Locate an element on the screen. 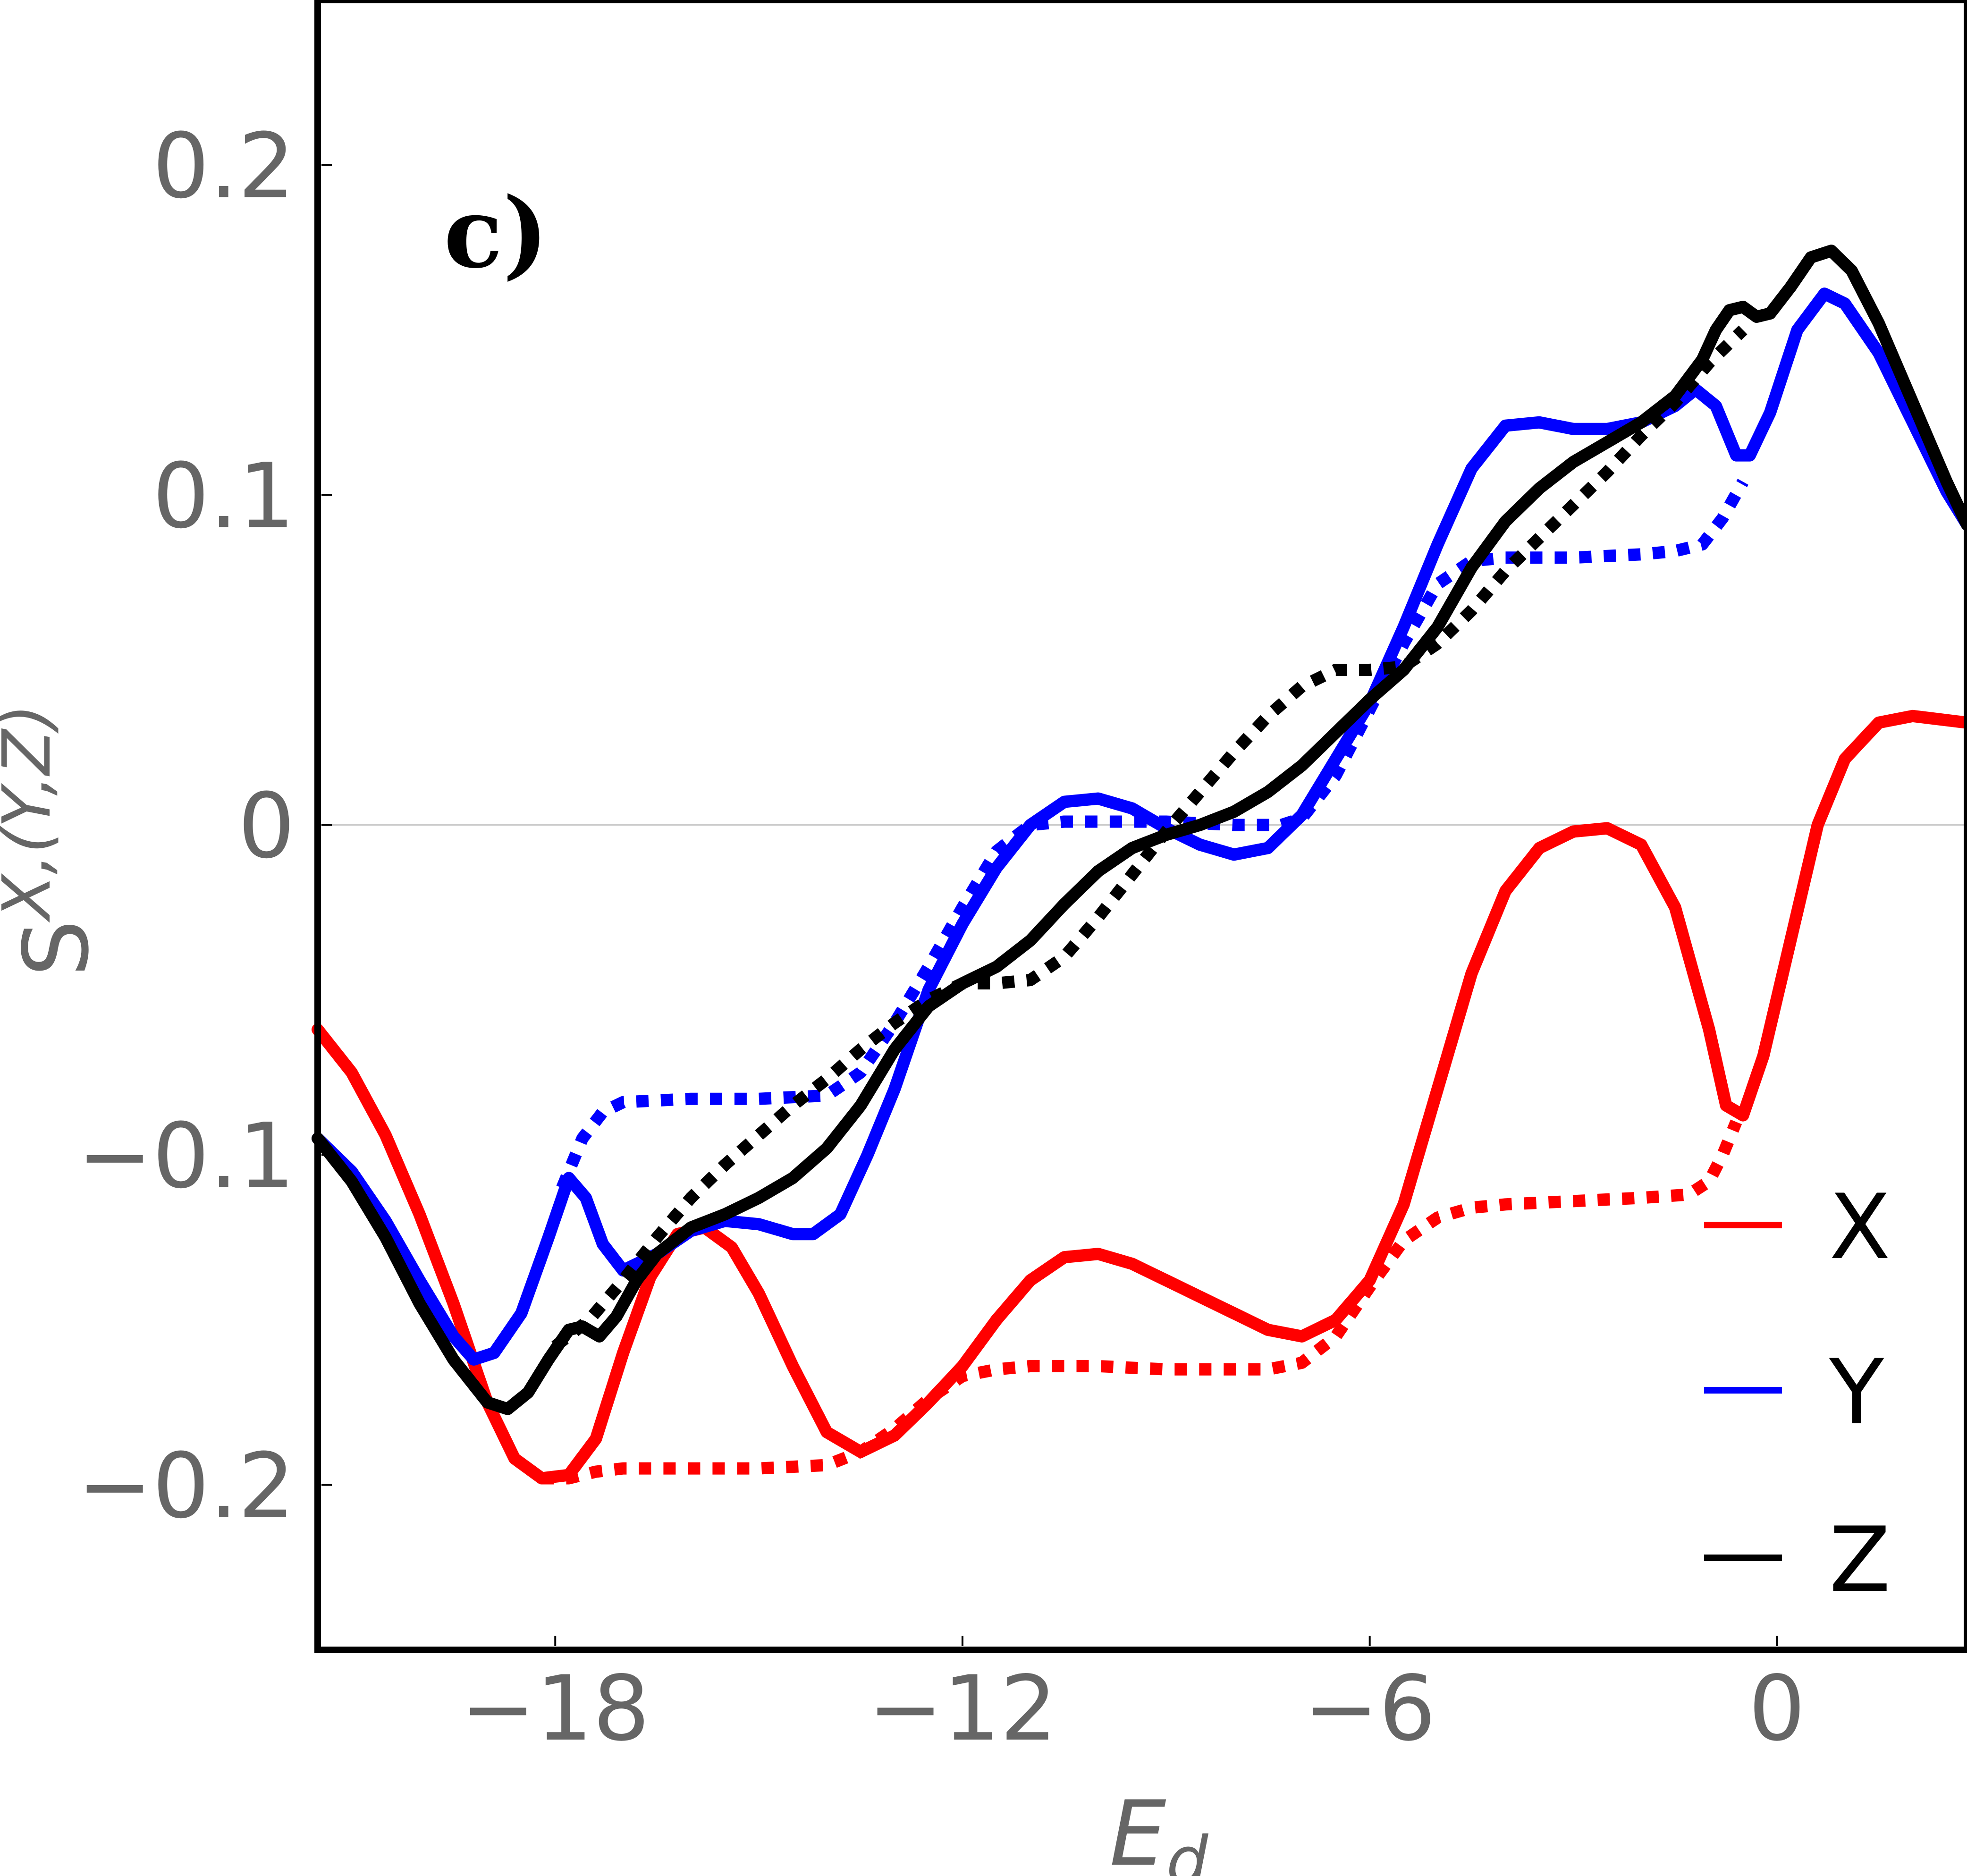 The height and width of the screenshot is (1876, 1967). series-line-x-dotted is located at coordinates (1141, 1302).